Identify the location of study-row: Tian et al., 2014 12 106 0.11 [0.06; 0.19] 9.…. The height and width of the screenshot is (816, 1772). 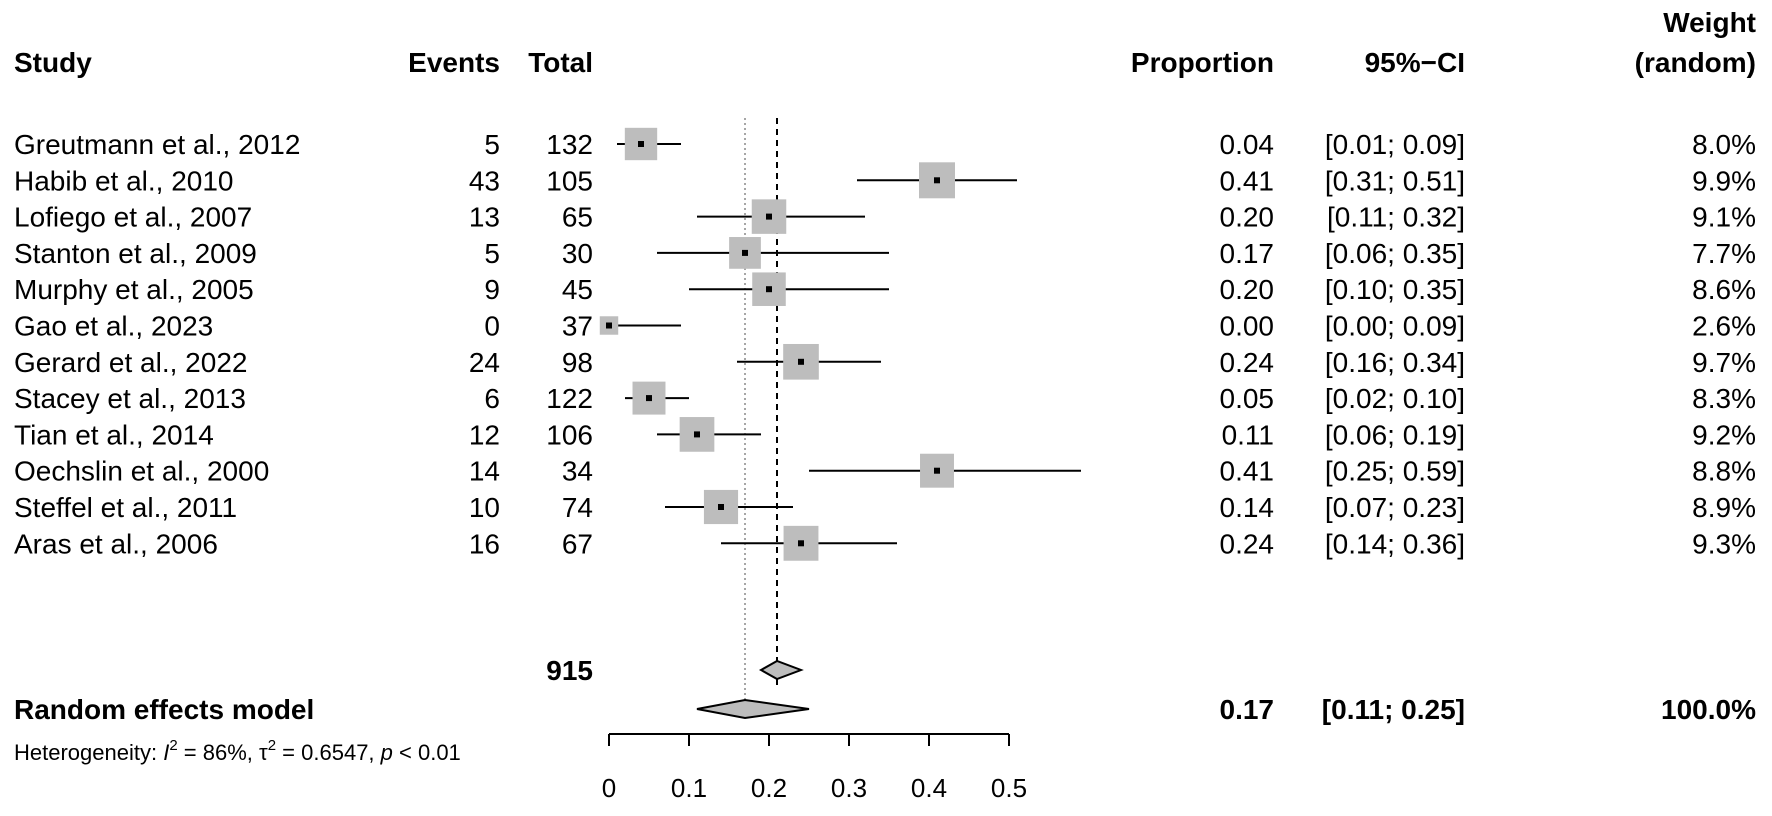
(885, 434).